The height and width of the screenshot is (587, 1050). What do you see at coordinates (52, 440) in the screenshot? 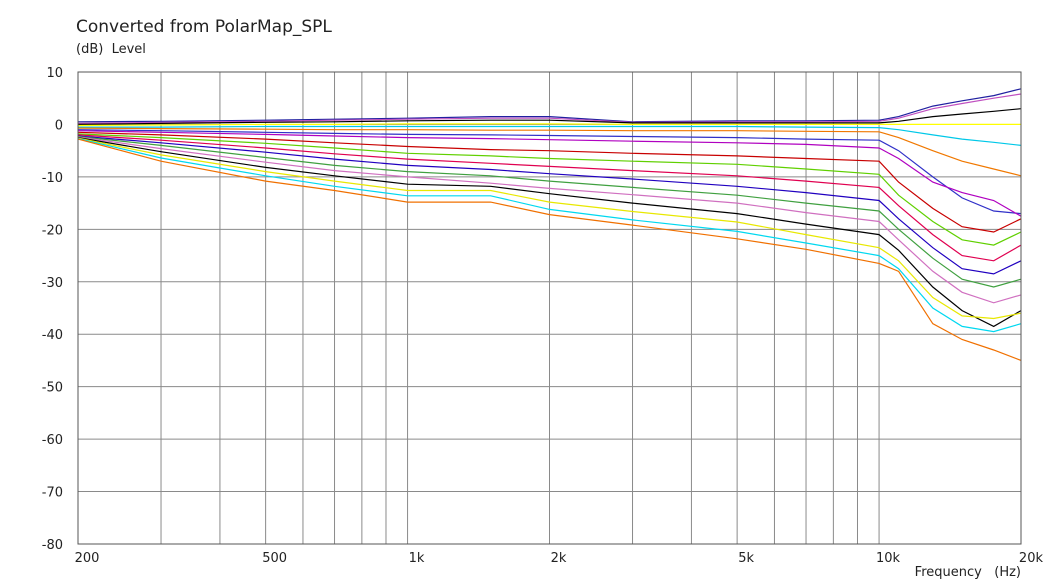
I see `y-tick-label: -60` at bounding box center [52, 440].